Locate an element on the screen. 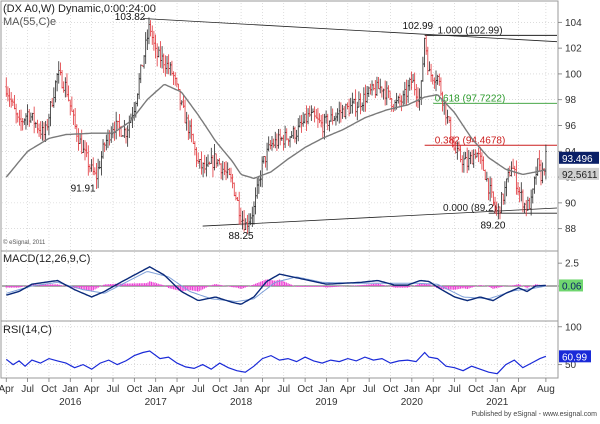 This screenshot has height=424, width=600. price-tick-label: 98 is located at coordinates (571, 100).